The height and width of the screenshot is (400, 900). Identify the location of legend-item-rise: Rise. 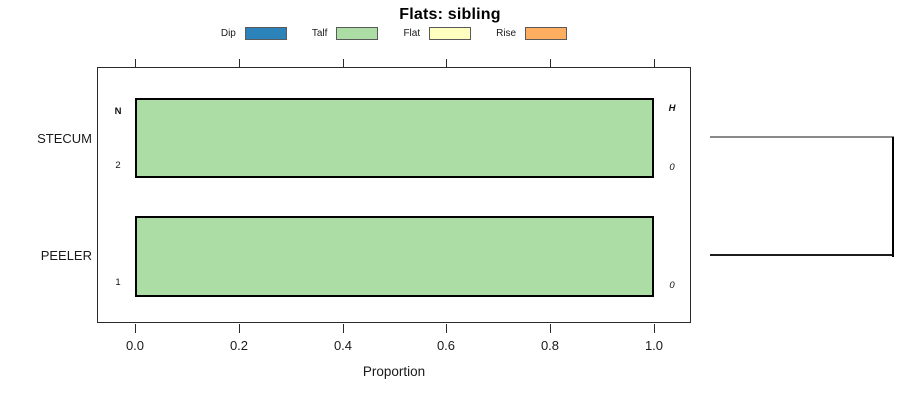
(532, 33).